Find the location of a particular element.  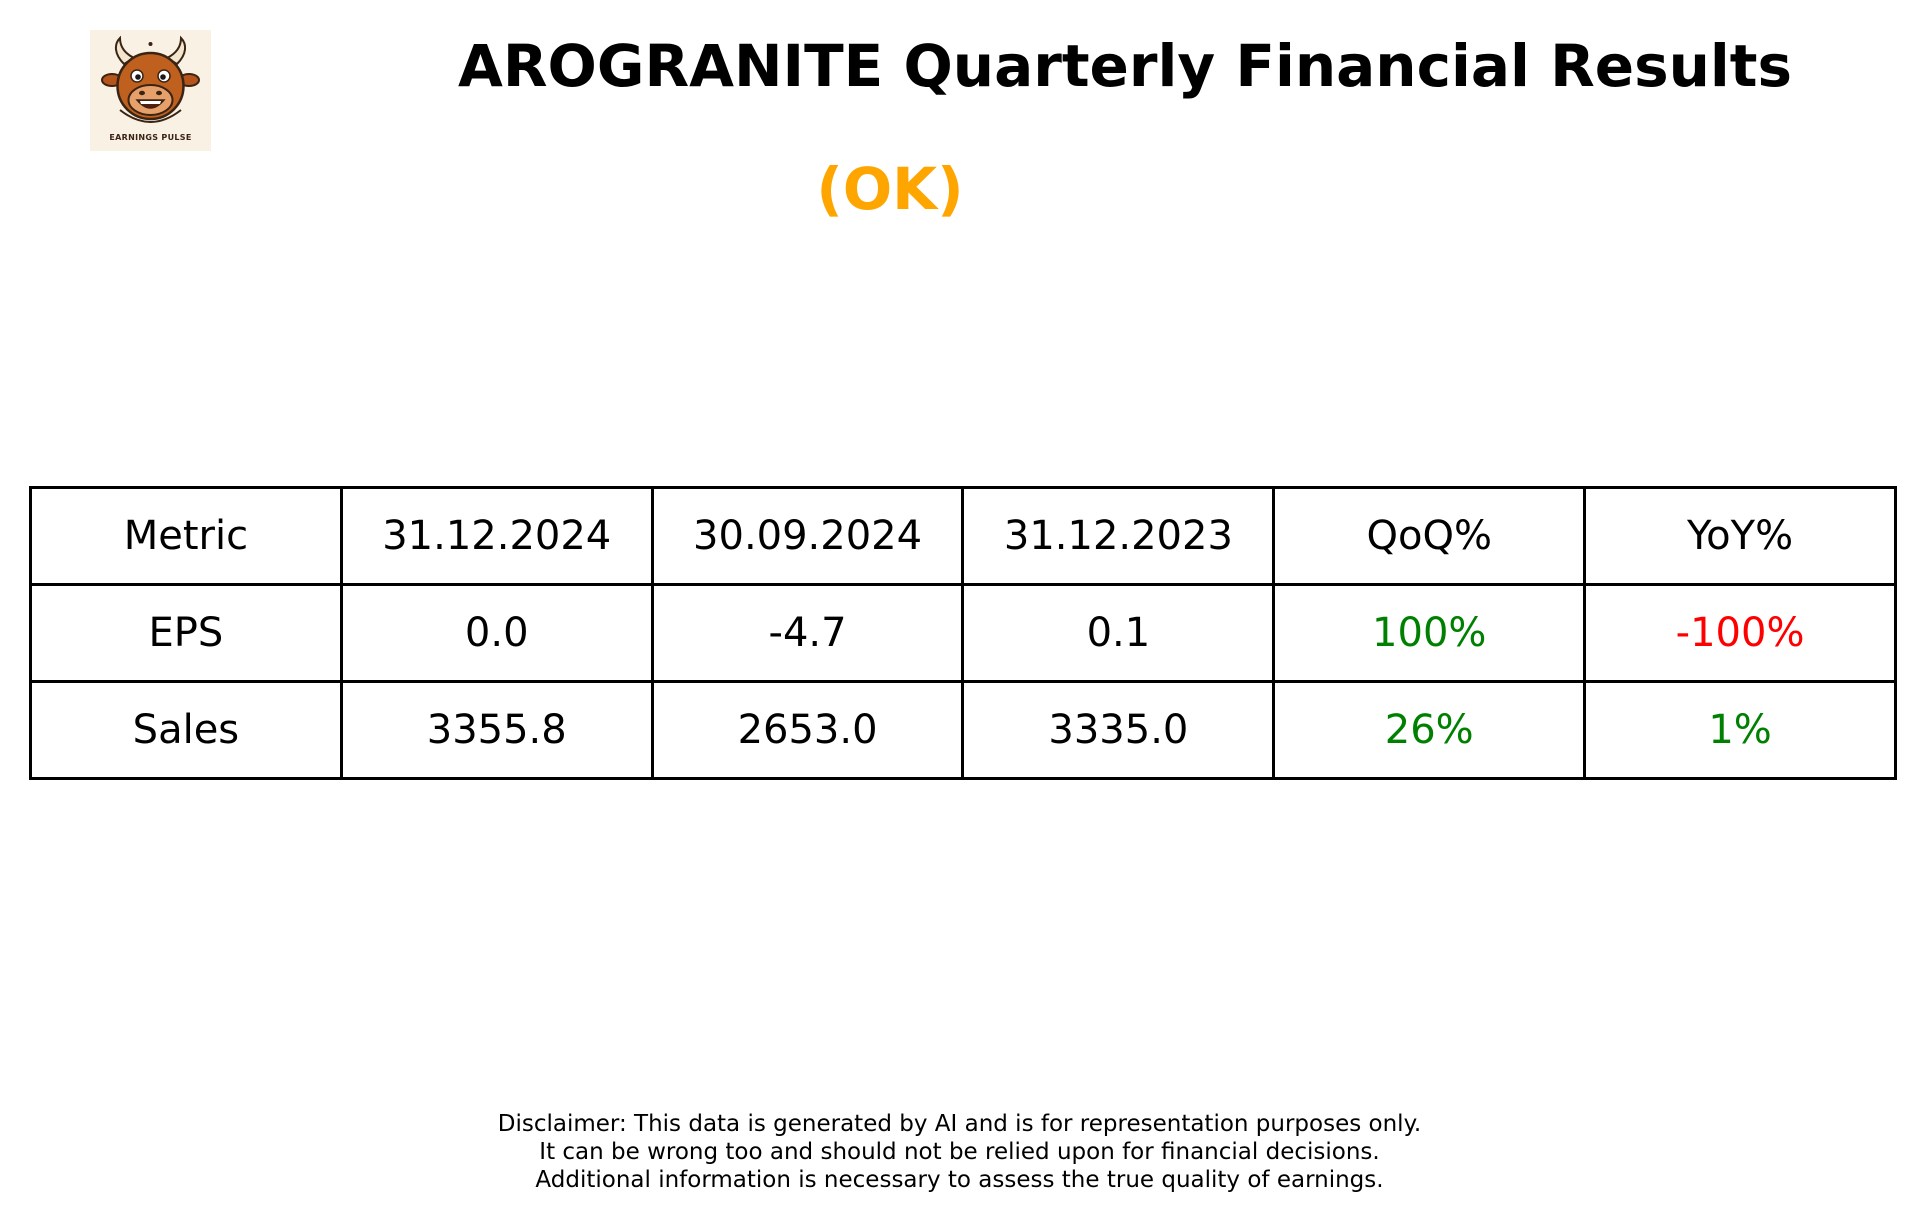

column-header-yoy: YoY% is located at coordinates (1740, 536).